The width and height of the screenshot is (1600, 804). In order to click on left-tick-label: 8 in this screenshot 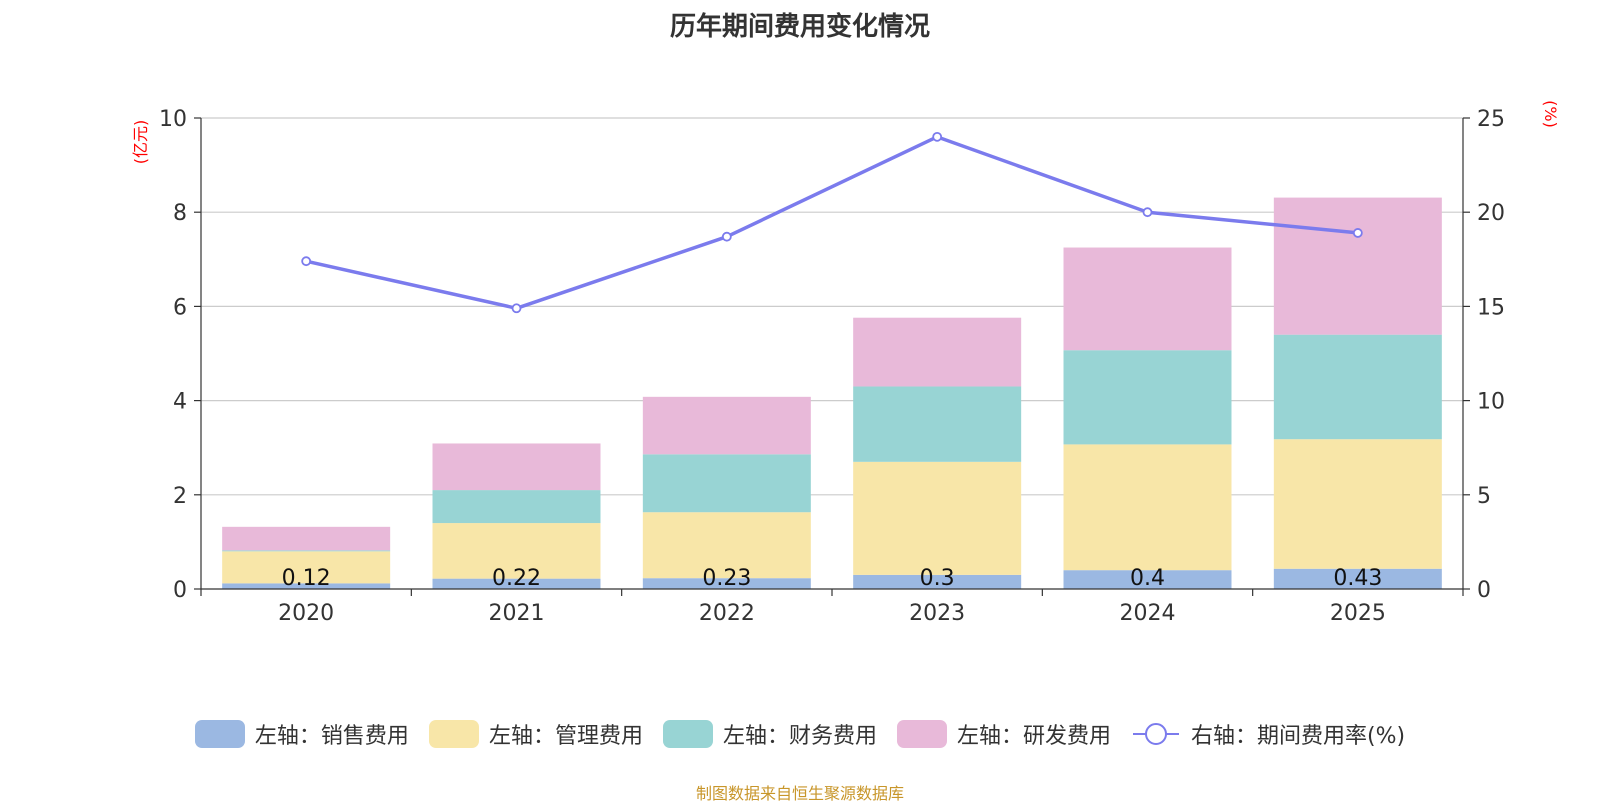, I will do `click(180, 213)`.